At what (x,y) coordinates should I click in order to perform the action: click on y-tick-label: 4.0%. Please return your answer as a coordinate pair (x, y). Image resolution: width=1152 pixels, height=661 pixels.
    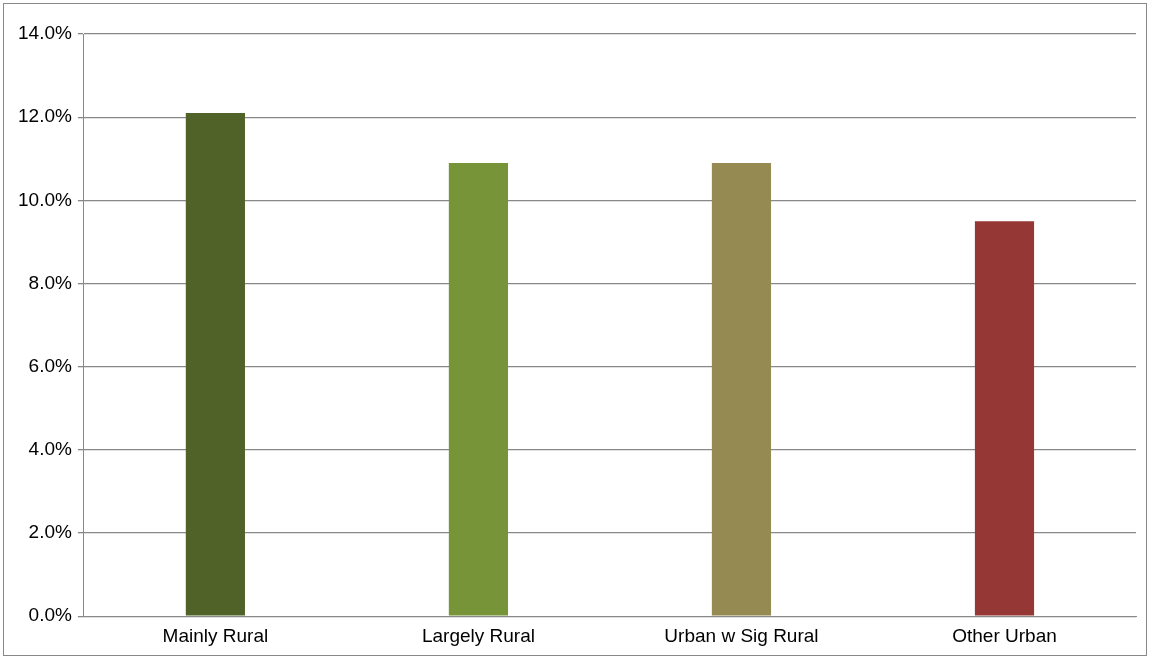
    Looking at the image, I should click on (50, 449).